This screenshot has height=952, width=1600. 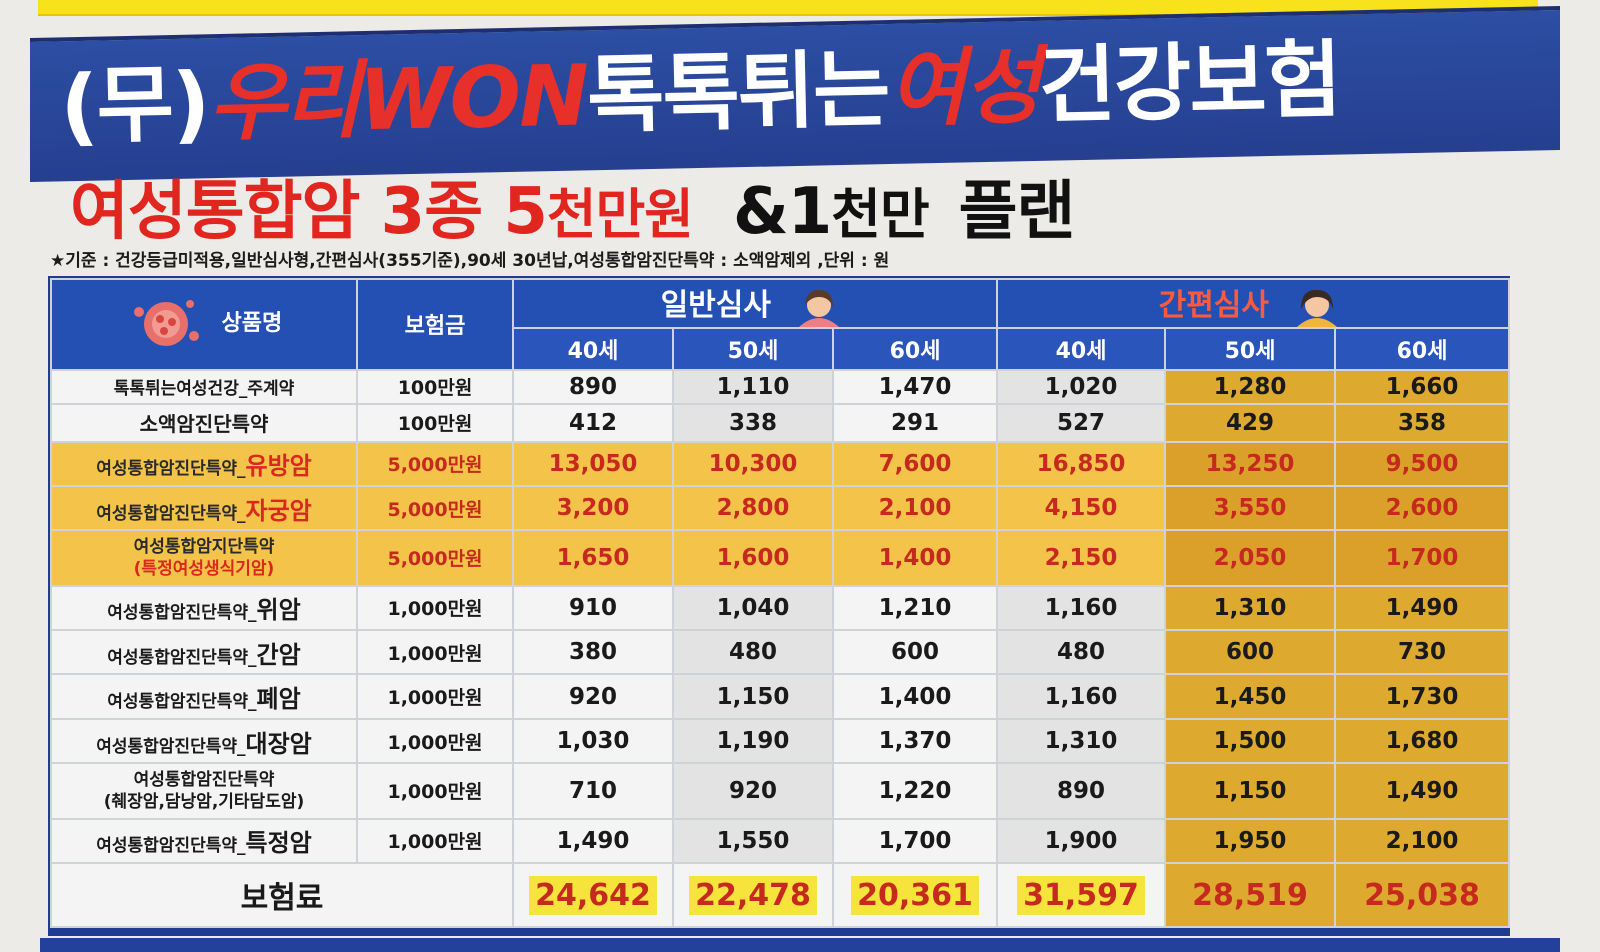 I want to click on row-value: 1,030, so click(x=593, y=741).